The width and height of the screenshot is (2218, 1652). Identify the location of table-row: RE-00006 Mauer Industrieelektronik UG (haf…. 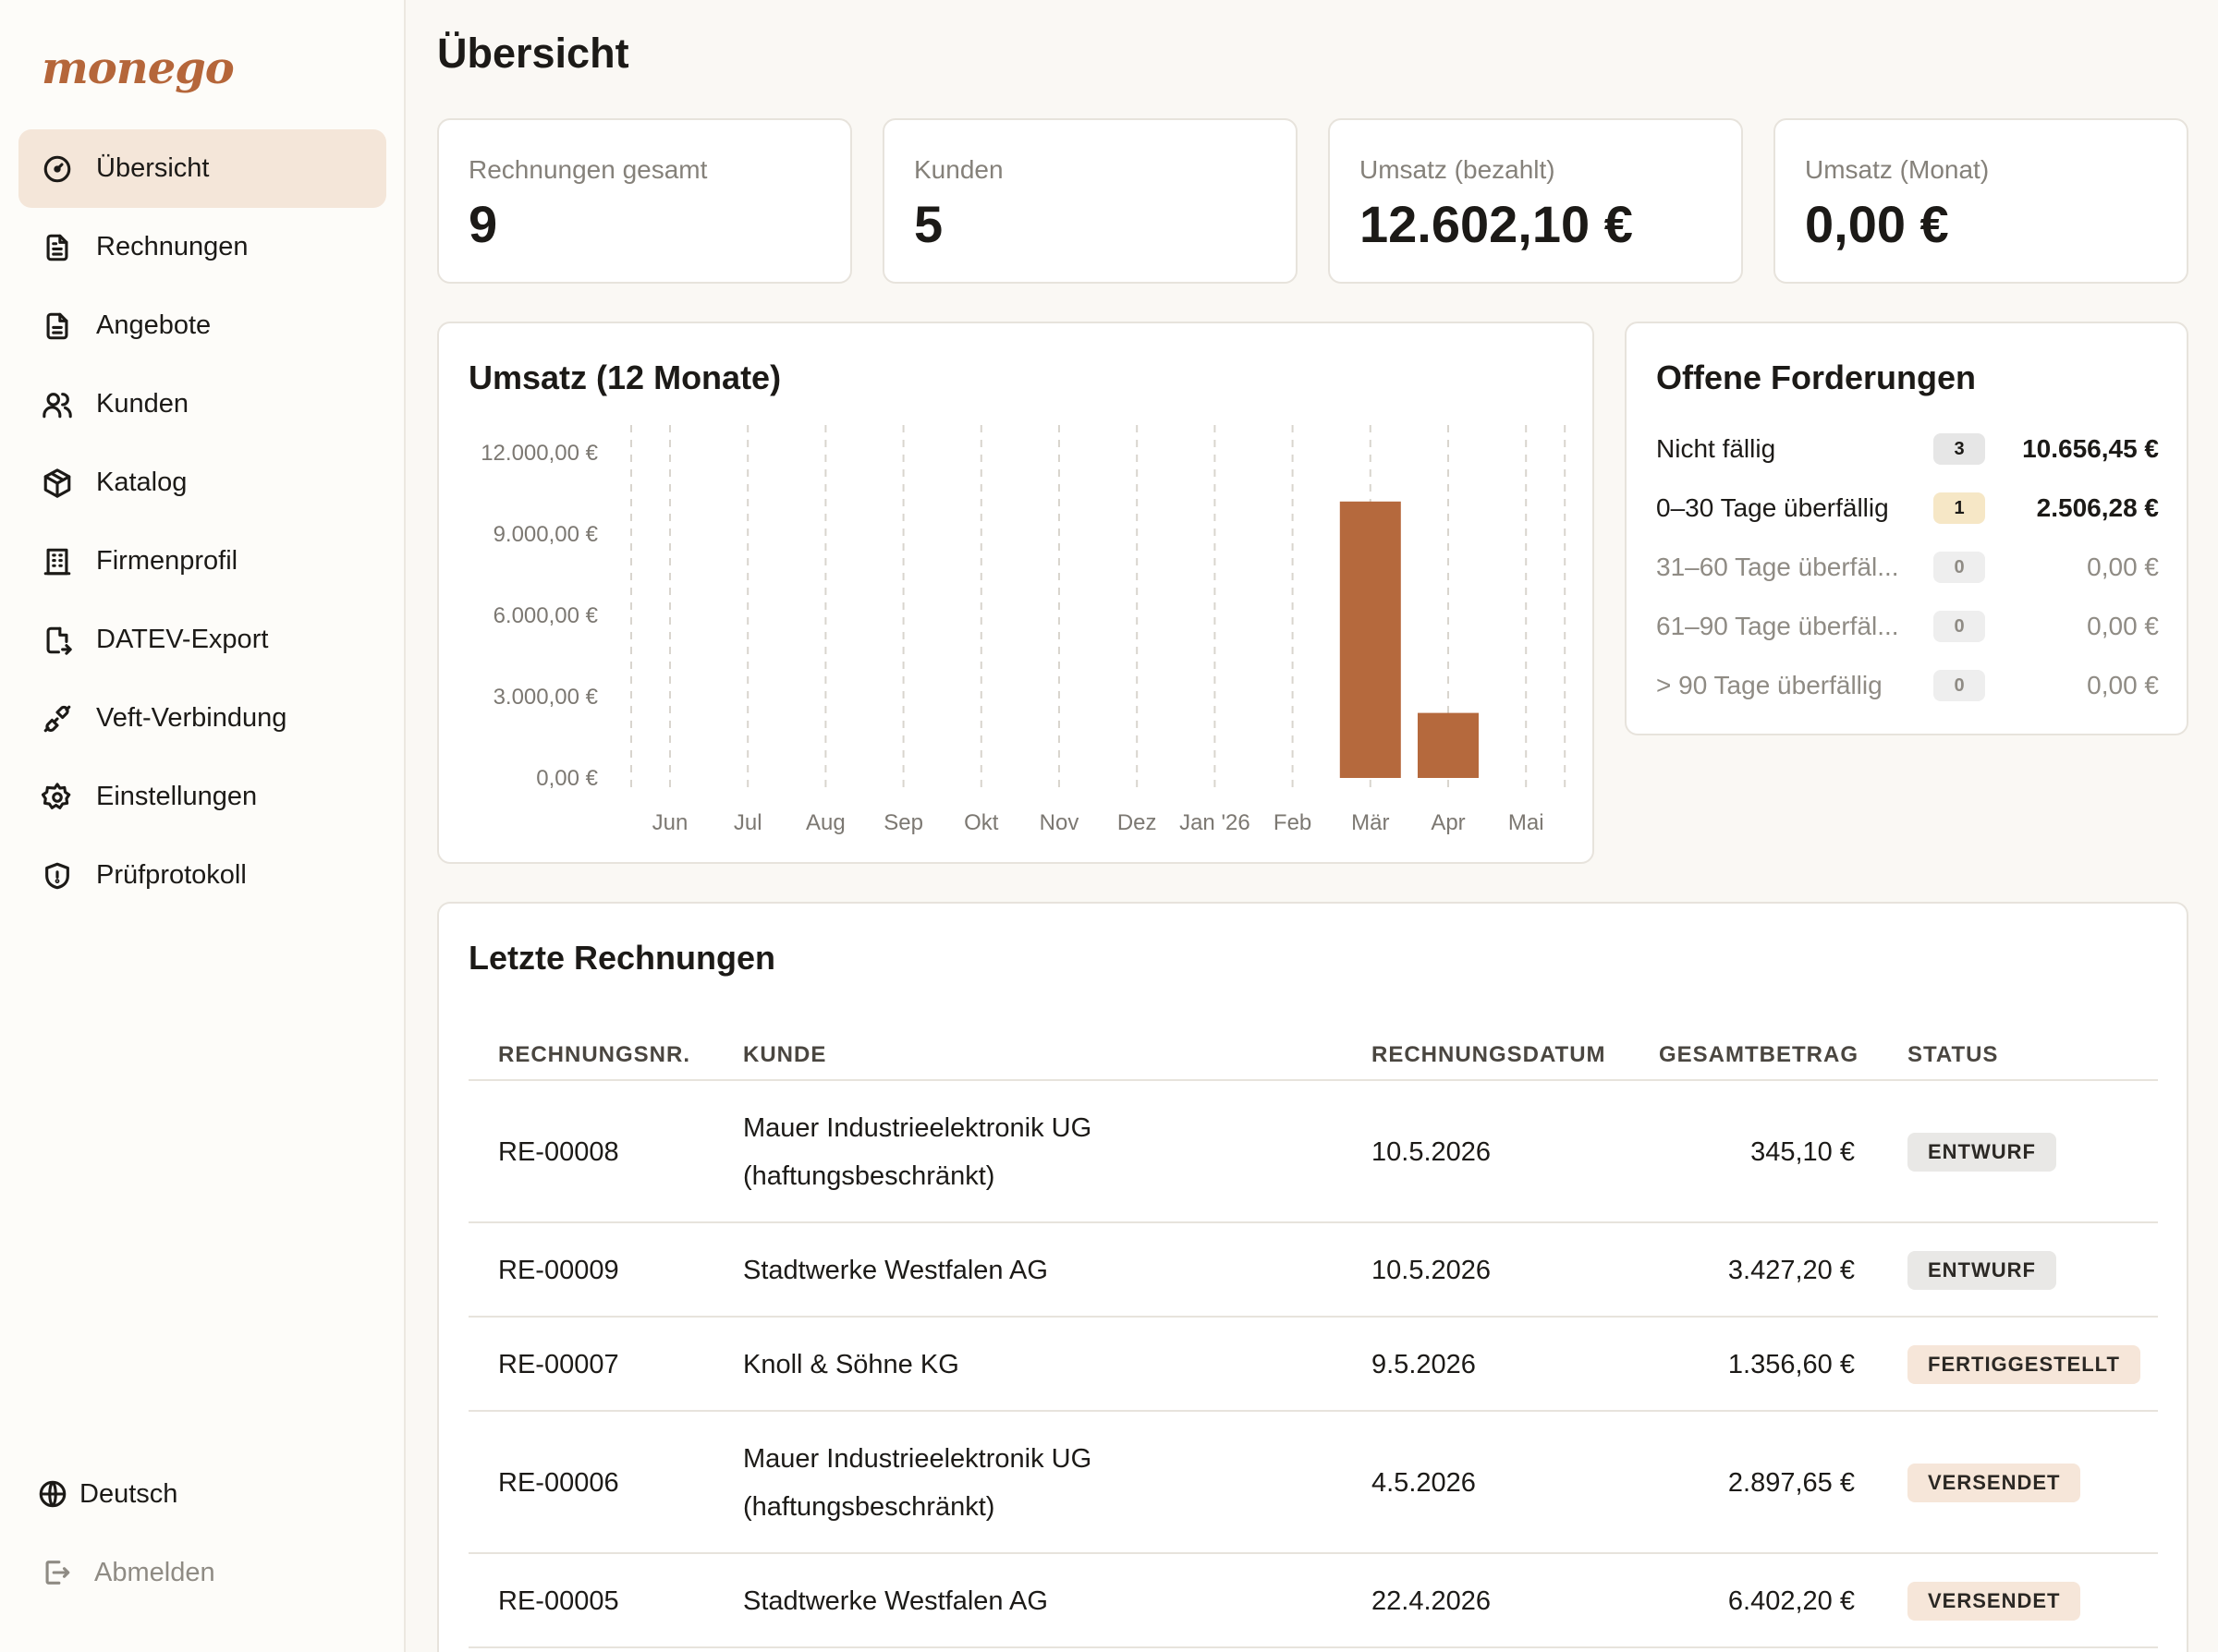
(1313, 1483).